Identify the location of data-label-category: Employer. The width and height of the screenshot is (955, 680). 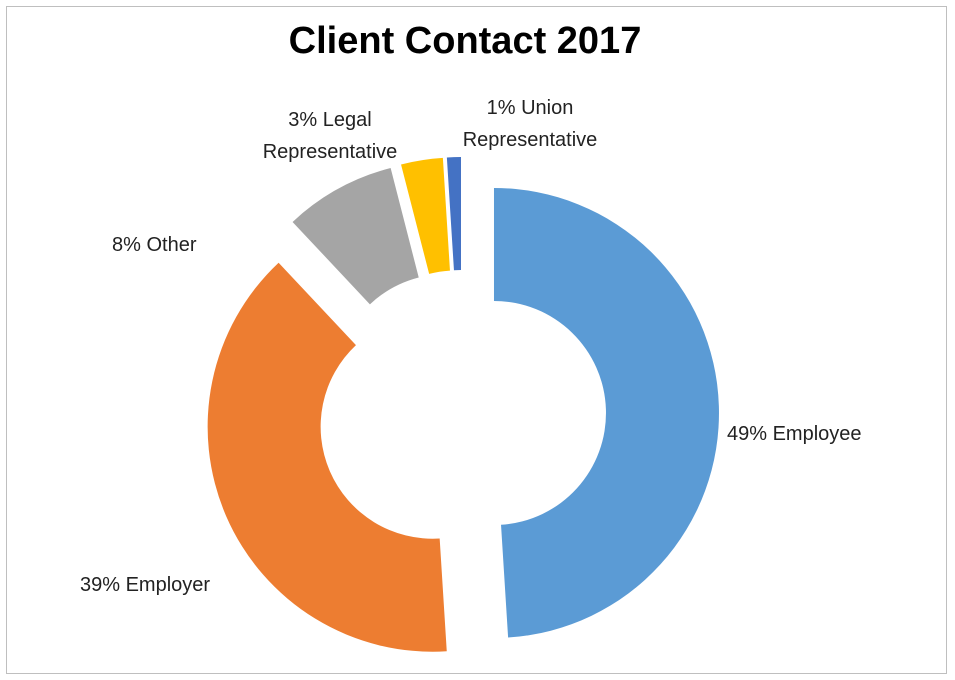
(168, 585).